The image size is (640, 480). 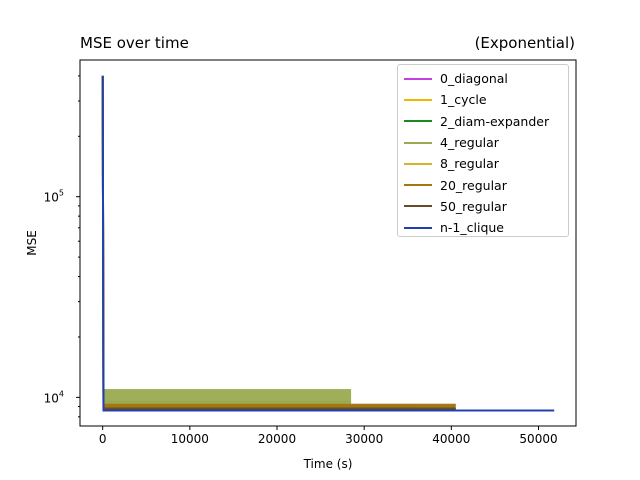 I want to click on legend-item-50_regular: 50_regular, so click(x=483, y=206).